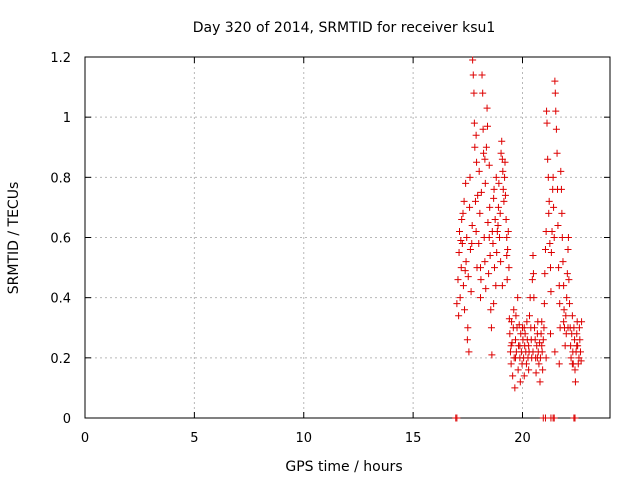 This screenshot has width=640, height=480. I want to click on y-tick-label: 0.4, so click(60, 299).